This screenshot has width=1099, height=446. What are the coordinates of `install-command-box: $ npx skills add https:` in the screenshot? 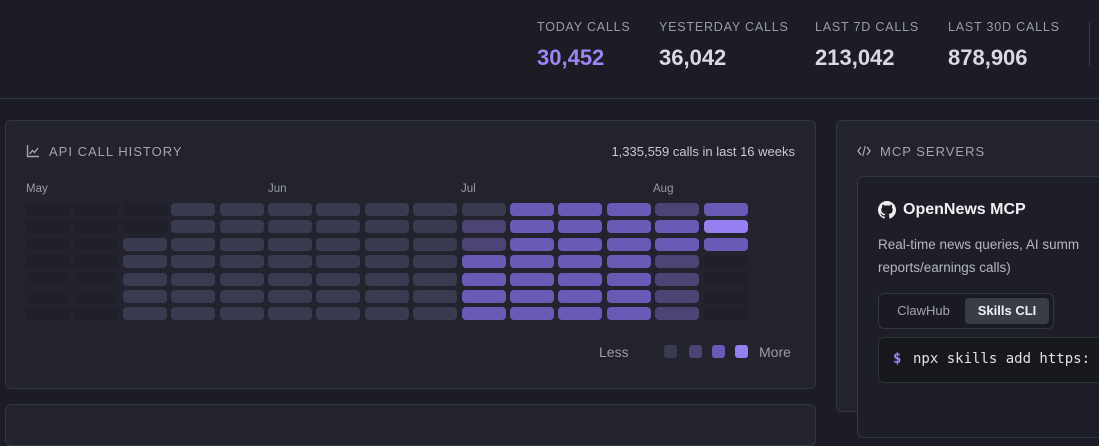 It's located at (988, 360).